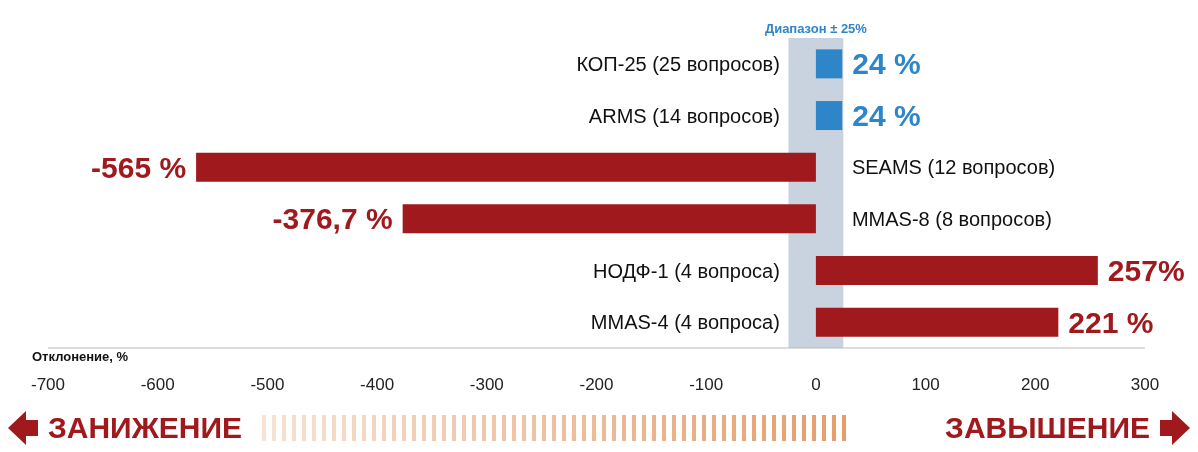  Describe the element at coordinates (706, 385) in the screenshot. I see `x-tick-label: -100` at that location.